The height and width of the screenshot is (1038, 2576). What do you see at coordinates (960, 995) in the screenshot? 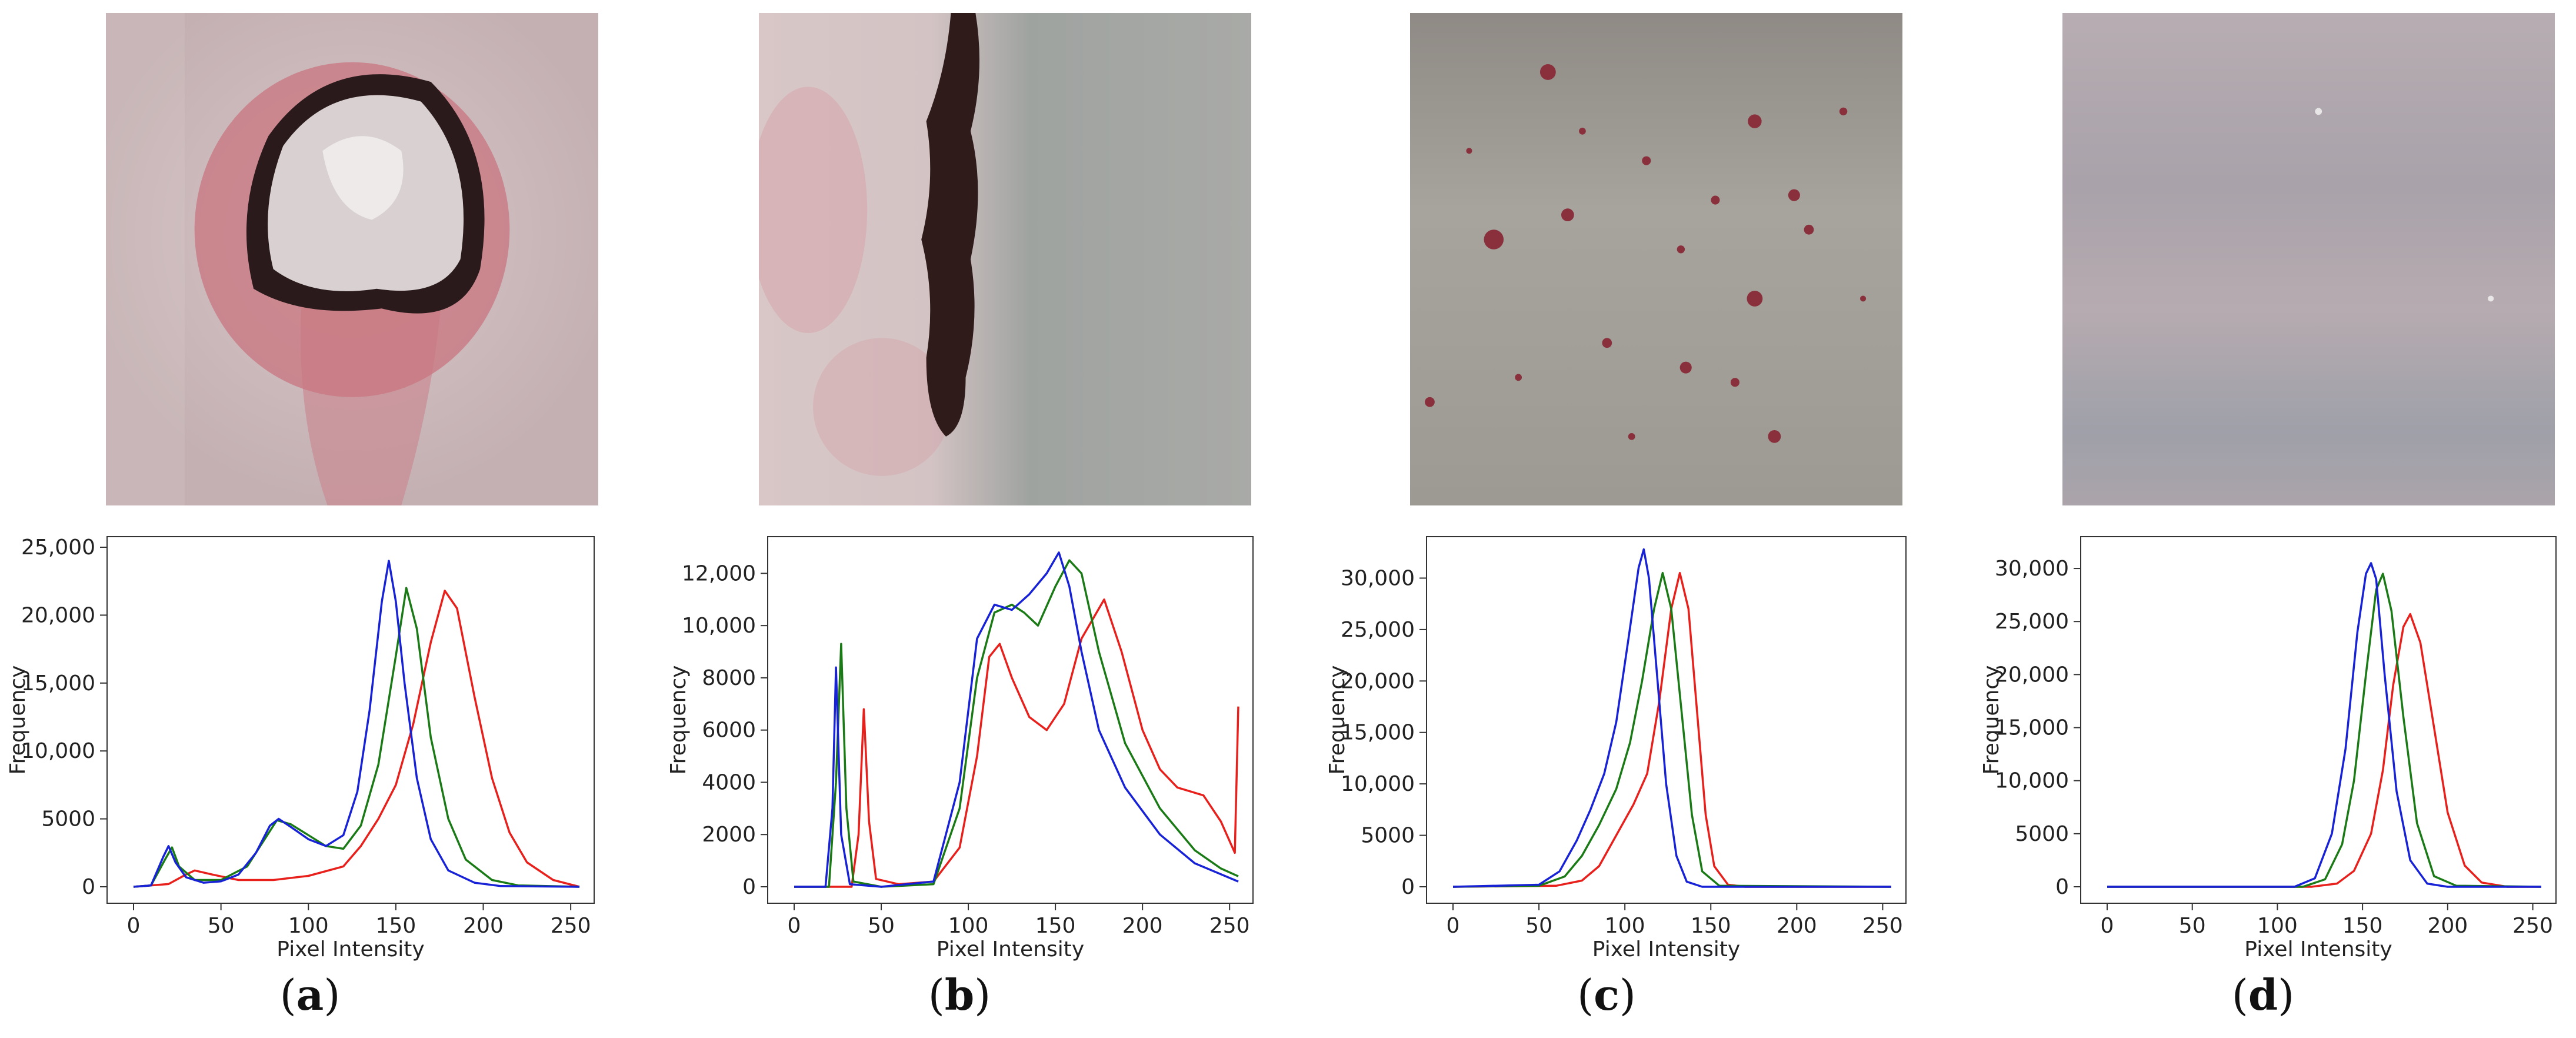
I see `panel-label-b: (b)` at bounding box center [960, 995].